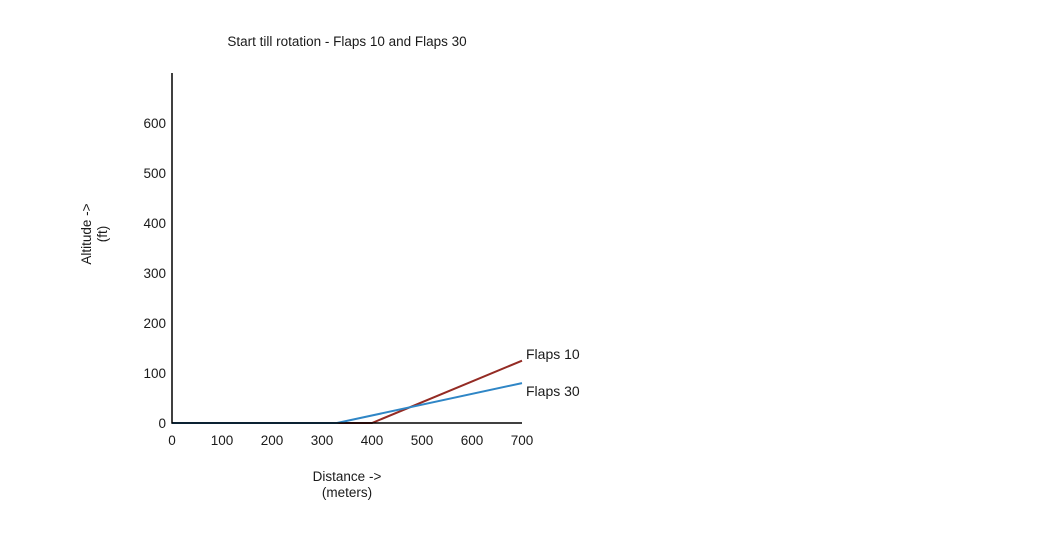 Image resolution: width=1047 pixels, height=546 pixels. I want to click on series-label-flaps-10: Flaps 10, so click(553, 353).